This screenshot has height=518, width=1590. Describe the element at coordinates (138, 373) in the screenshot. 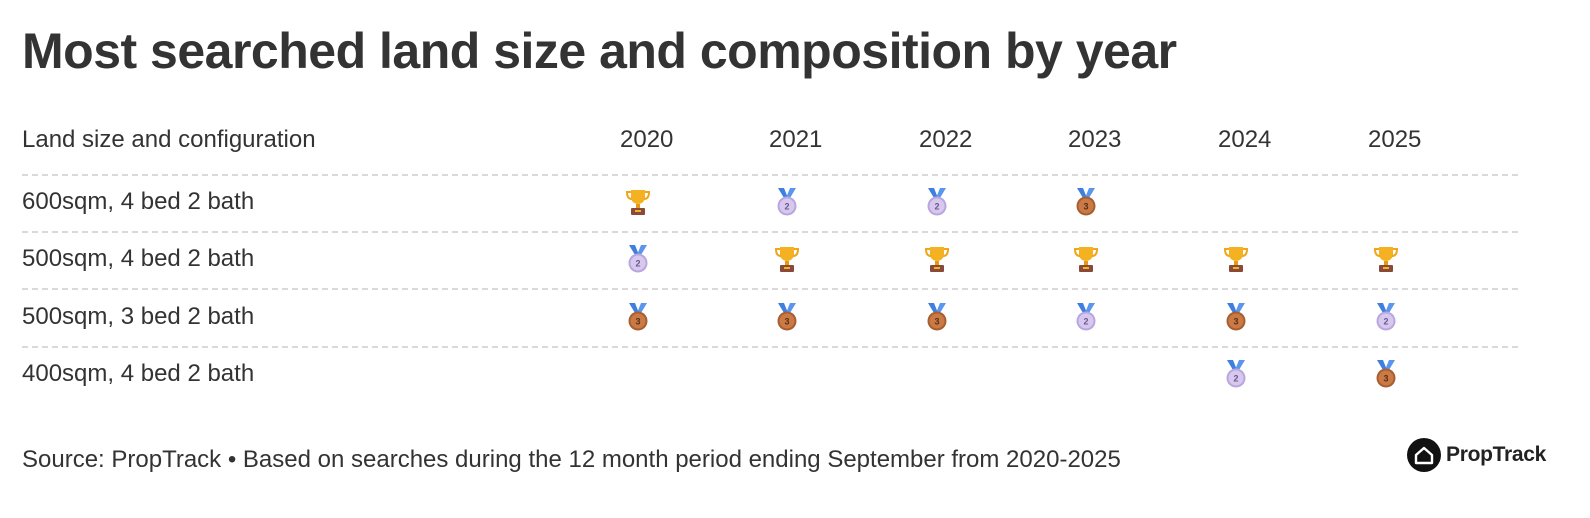

I see `row-label: 400sqm, 4 bed 2 bath` at that location.